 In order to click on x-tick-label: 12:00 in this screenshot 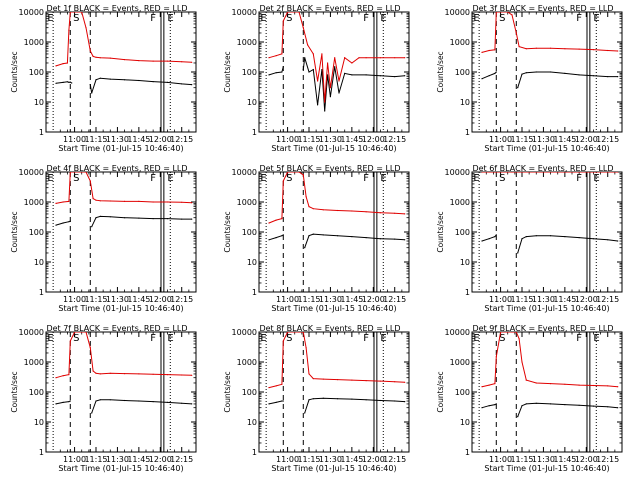, I will do `click(586, 459)`.